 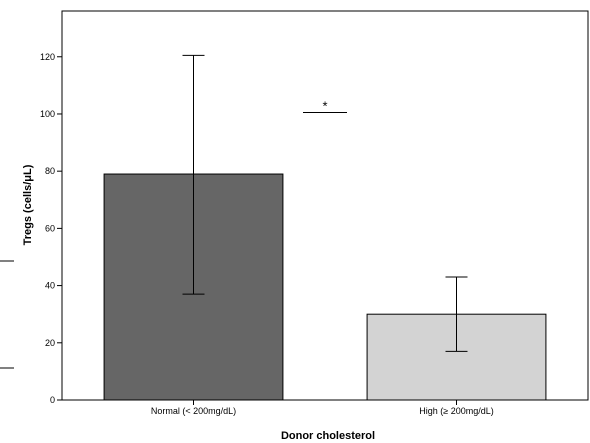 I want to click on significance-marker: *, so click(x=325, y=106).